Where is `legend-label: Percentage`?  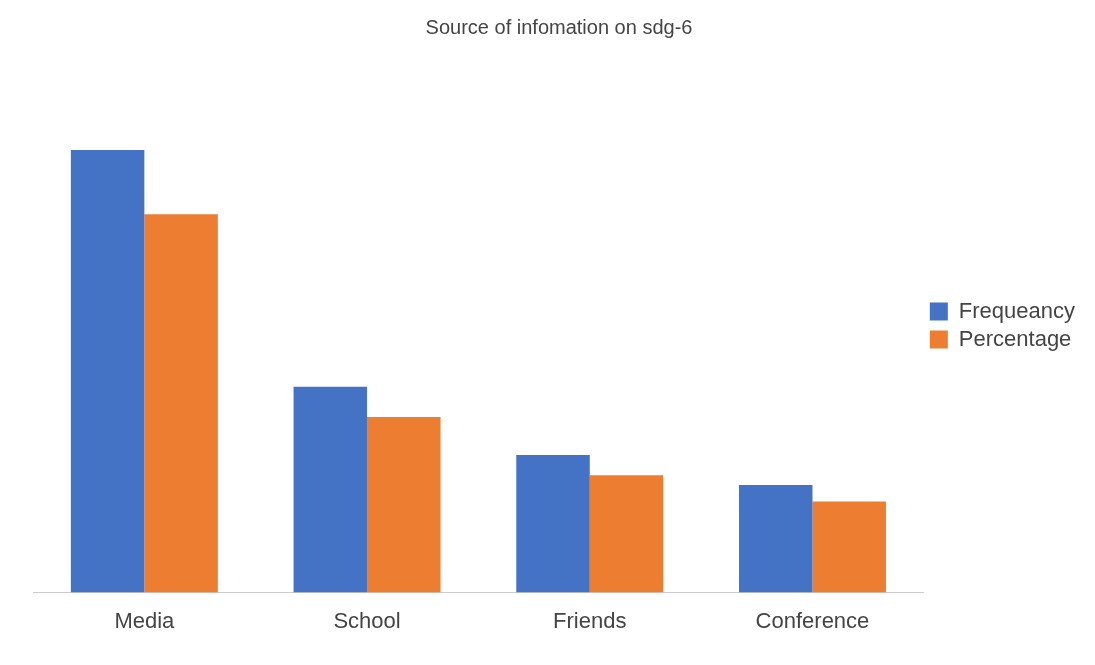 legend-label: Percentage is located at coordinates (1015, 338).